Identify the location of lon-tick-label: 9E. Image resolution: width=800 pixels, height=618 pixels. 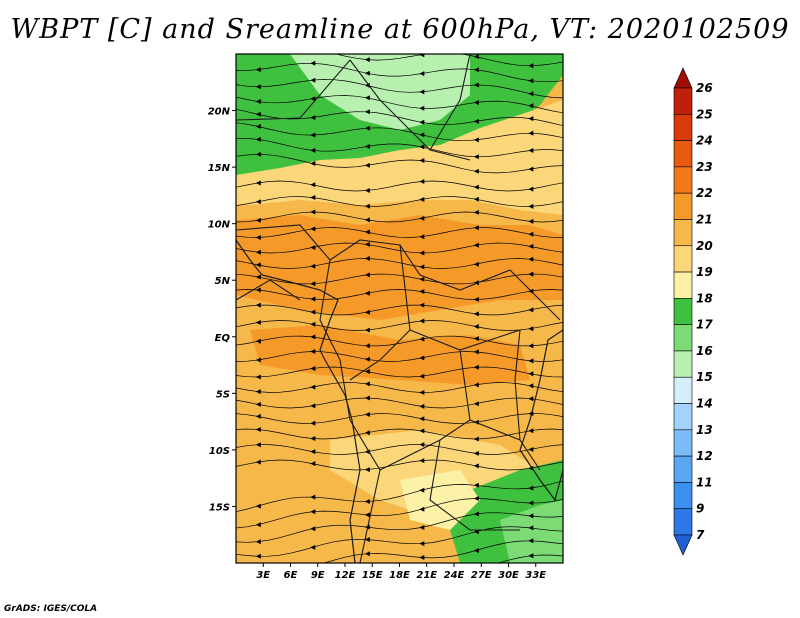
(318, 575).